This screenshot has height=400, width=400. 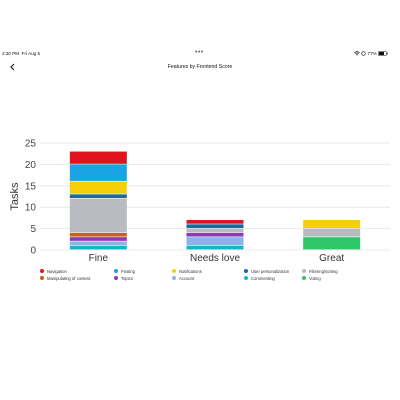 I want to click on status-date: Fri Aug 5, so click(x=31, y=53).